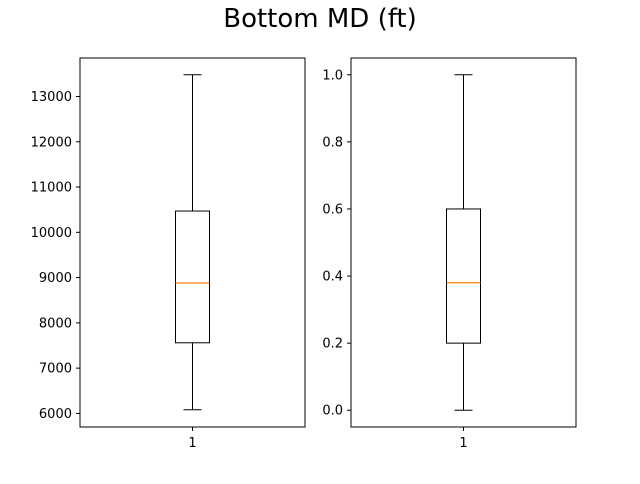 This screenshot has width=640, height=484. I want to click on y-tick-label: 0.6, so click(332, 209).